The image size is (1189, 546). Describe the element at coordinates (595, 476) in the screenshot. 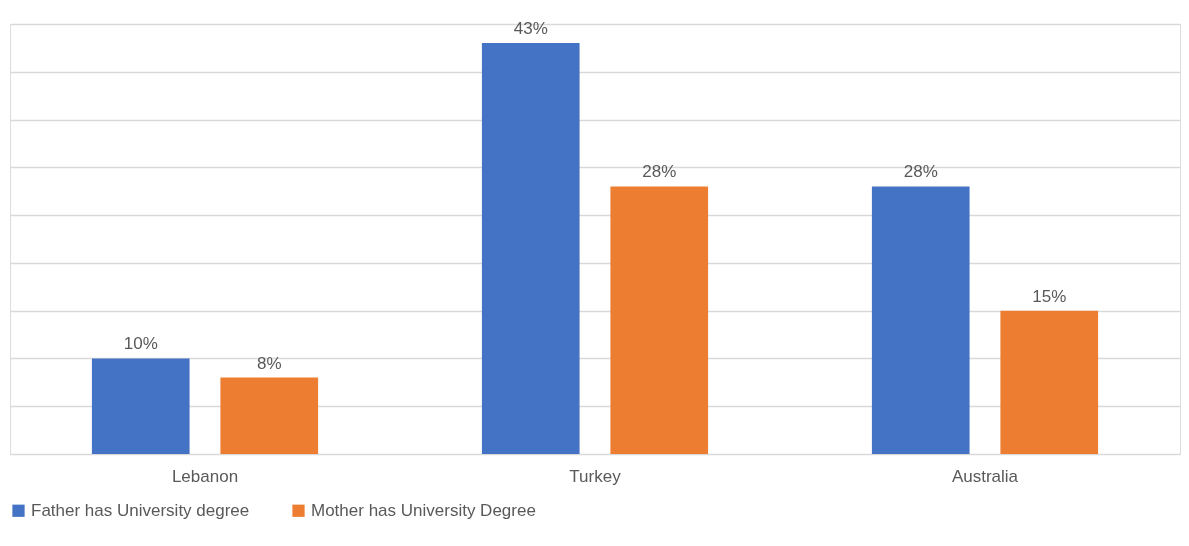

I see `x-tick-label: Turkey` at that location.